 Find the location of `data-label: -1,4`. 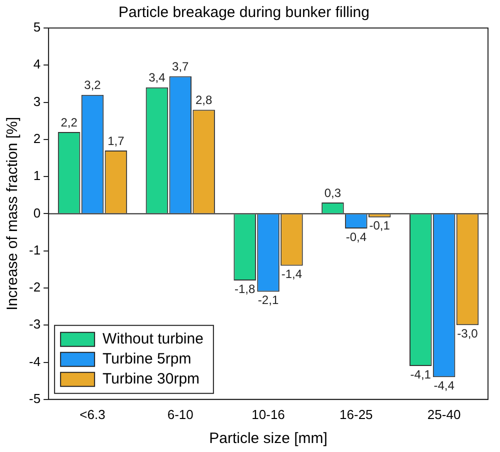

data-label: -1,4 is located at coordinates (291, 274).